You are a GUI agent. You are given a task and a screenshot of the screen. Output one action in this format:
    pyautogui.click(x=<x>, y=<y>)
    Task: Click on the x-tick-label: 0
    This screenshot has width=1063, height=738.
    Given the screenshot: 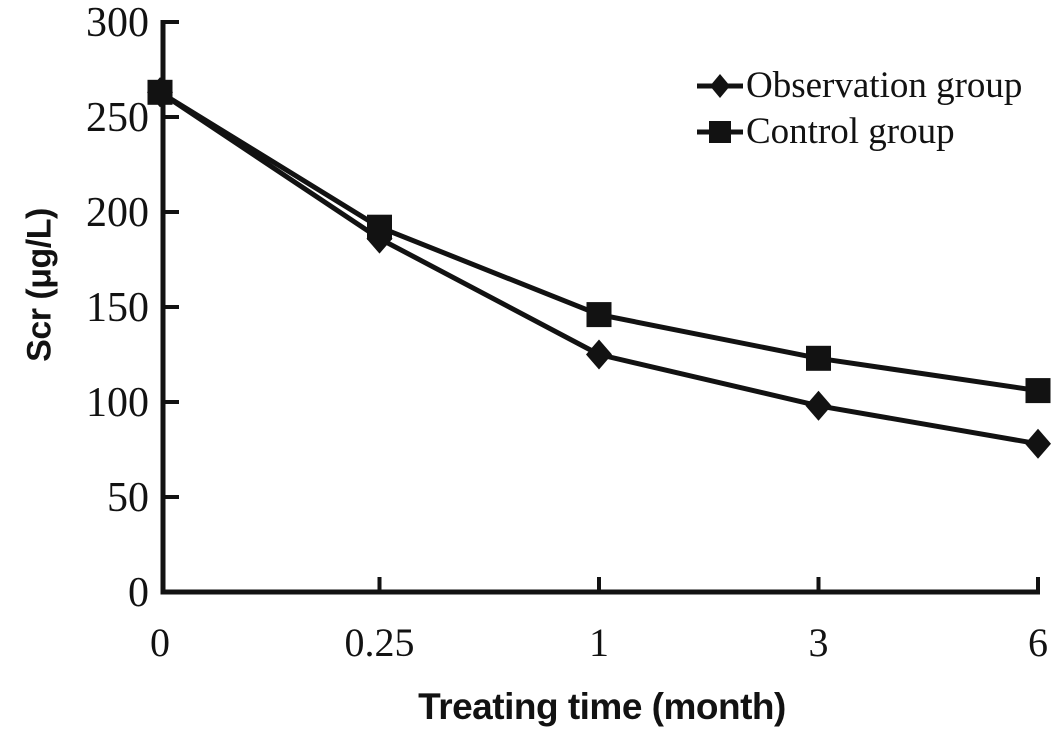 What is the action you would take?
    pyautogui.click(x=160, y=642)
    